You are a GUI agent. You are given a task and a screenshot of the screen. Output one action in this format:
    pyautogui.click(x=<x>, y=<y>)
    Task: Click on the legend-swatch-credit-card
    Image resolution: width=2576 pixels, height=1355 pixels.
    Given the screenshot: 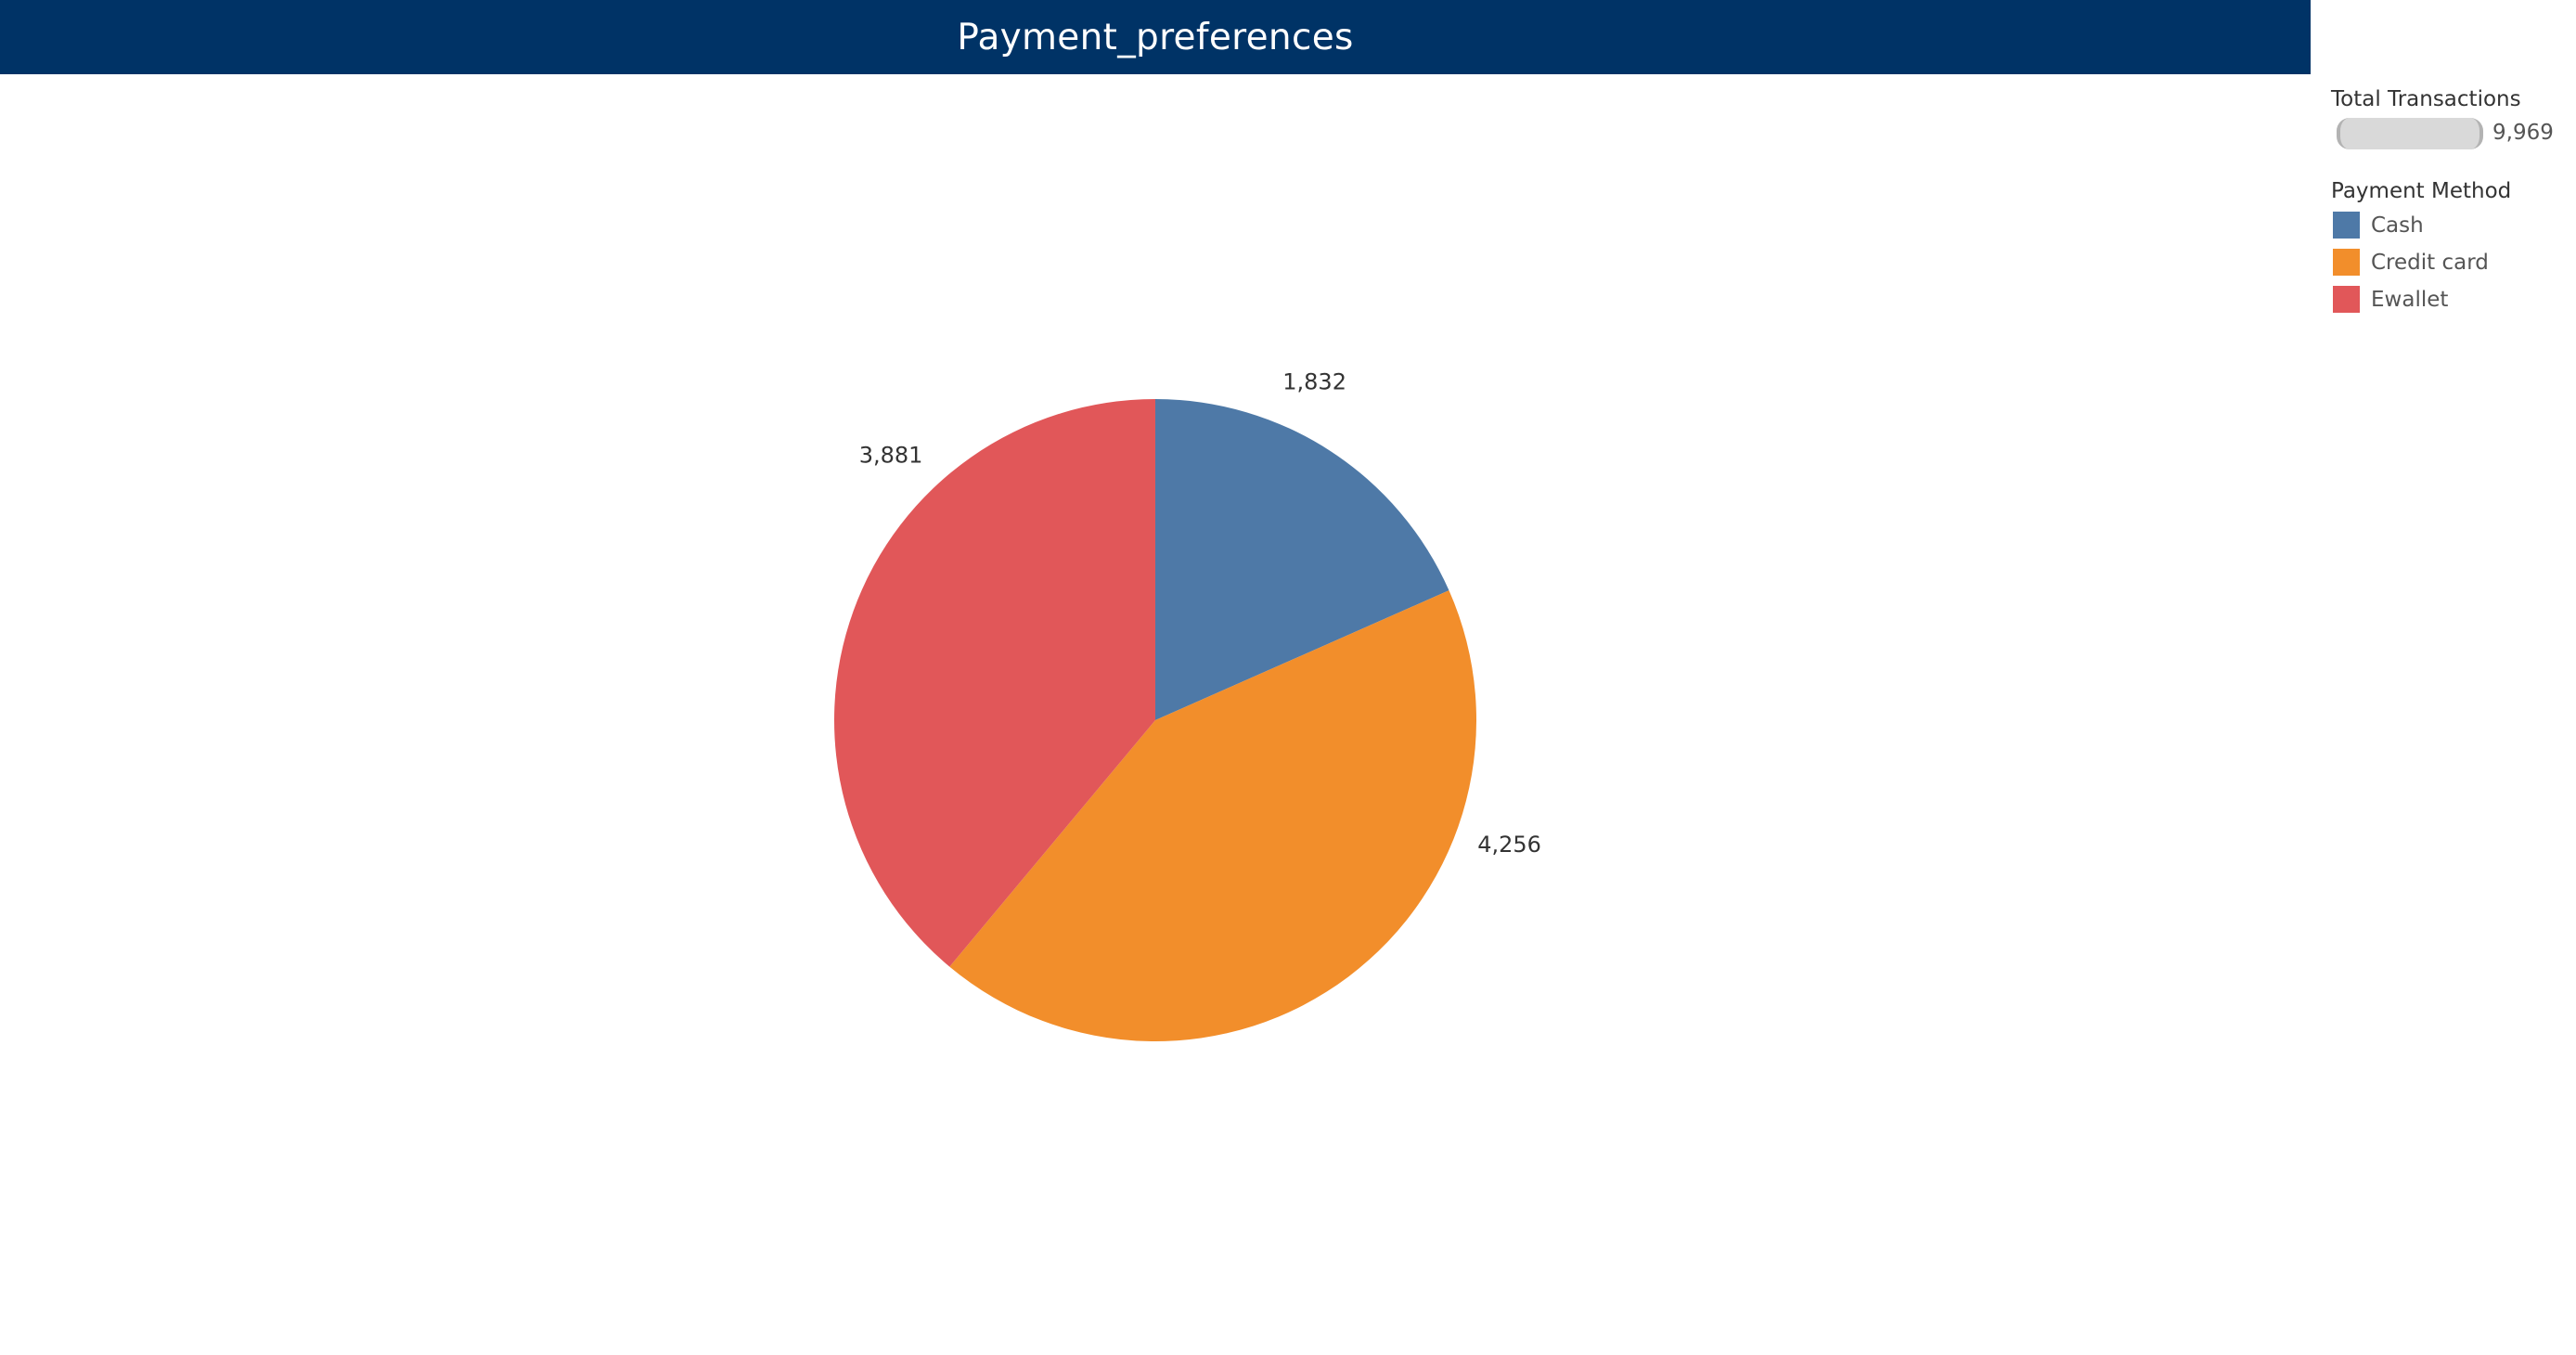 What is the action you would take?
    pyautogui.click(x=2346, y=262)
    